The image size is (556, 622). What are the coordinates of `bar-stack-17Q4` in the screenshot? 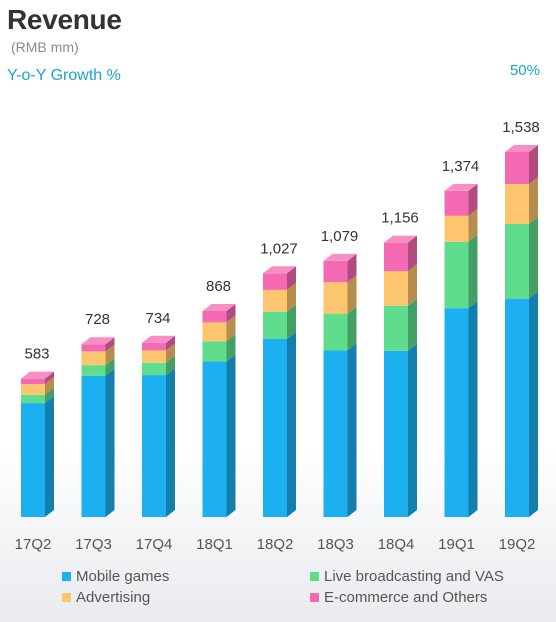 It's located at (158, 426).